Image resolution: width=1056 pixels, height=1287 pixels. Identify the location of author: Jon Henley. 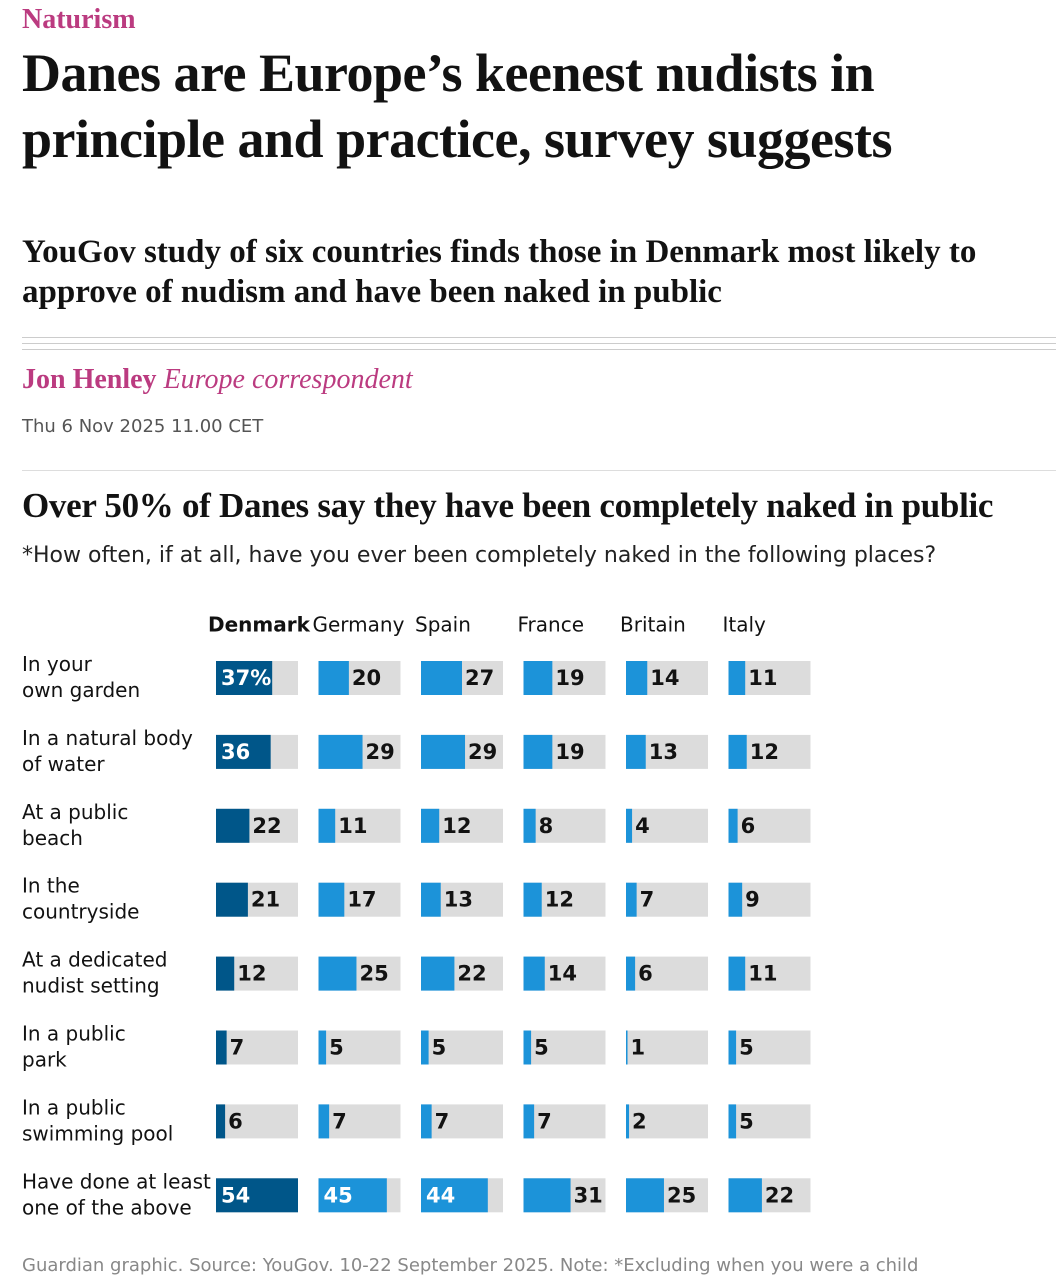
(89, 379).